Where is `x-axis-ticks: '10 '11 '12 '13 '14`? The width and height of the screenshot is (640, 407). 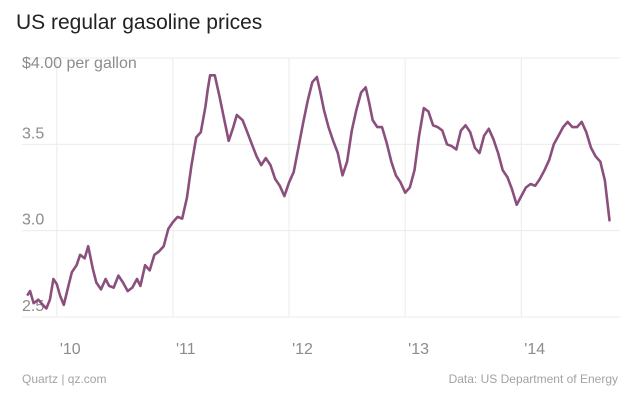
x-axis-ticks: '10 '11 '12 '13 '14 is located at coordinates (302, 349).